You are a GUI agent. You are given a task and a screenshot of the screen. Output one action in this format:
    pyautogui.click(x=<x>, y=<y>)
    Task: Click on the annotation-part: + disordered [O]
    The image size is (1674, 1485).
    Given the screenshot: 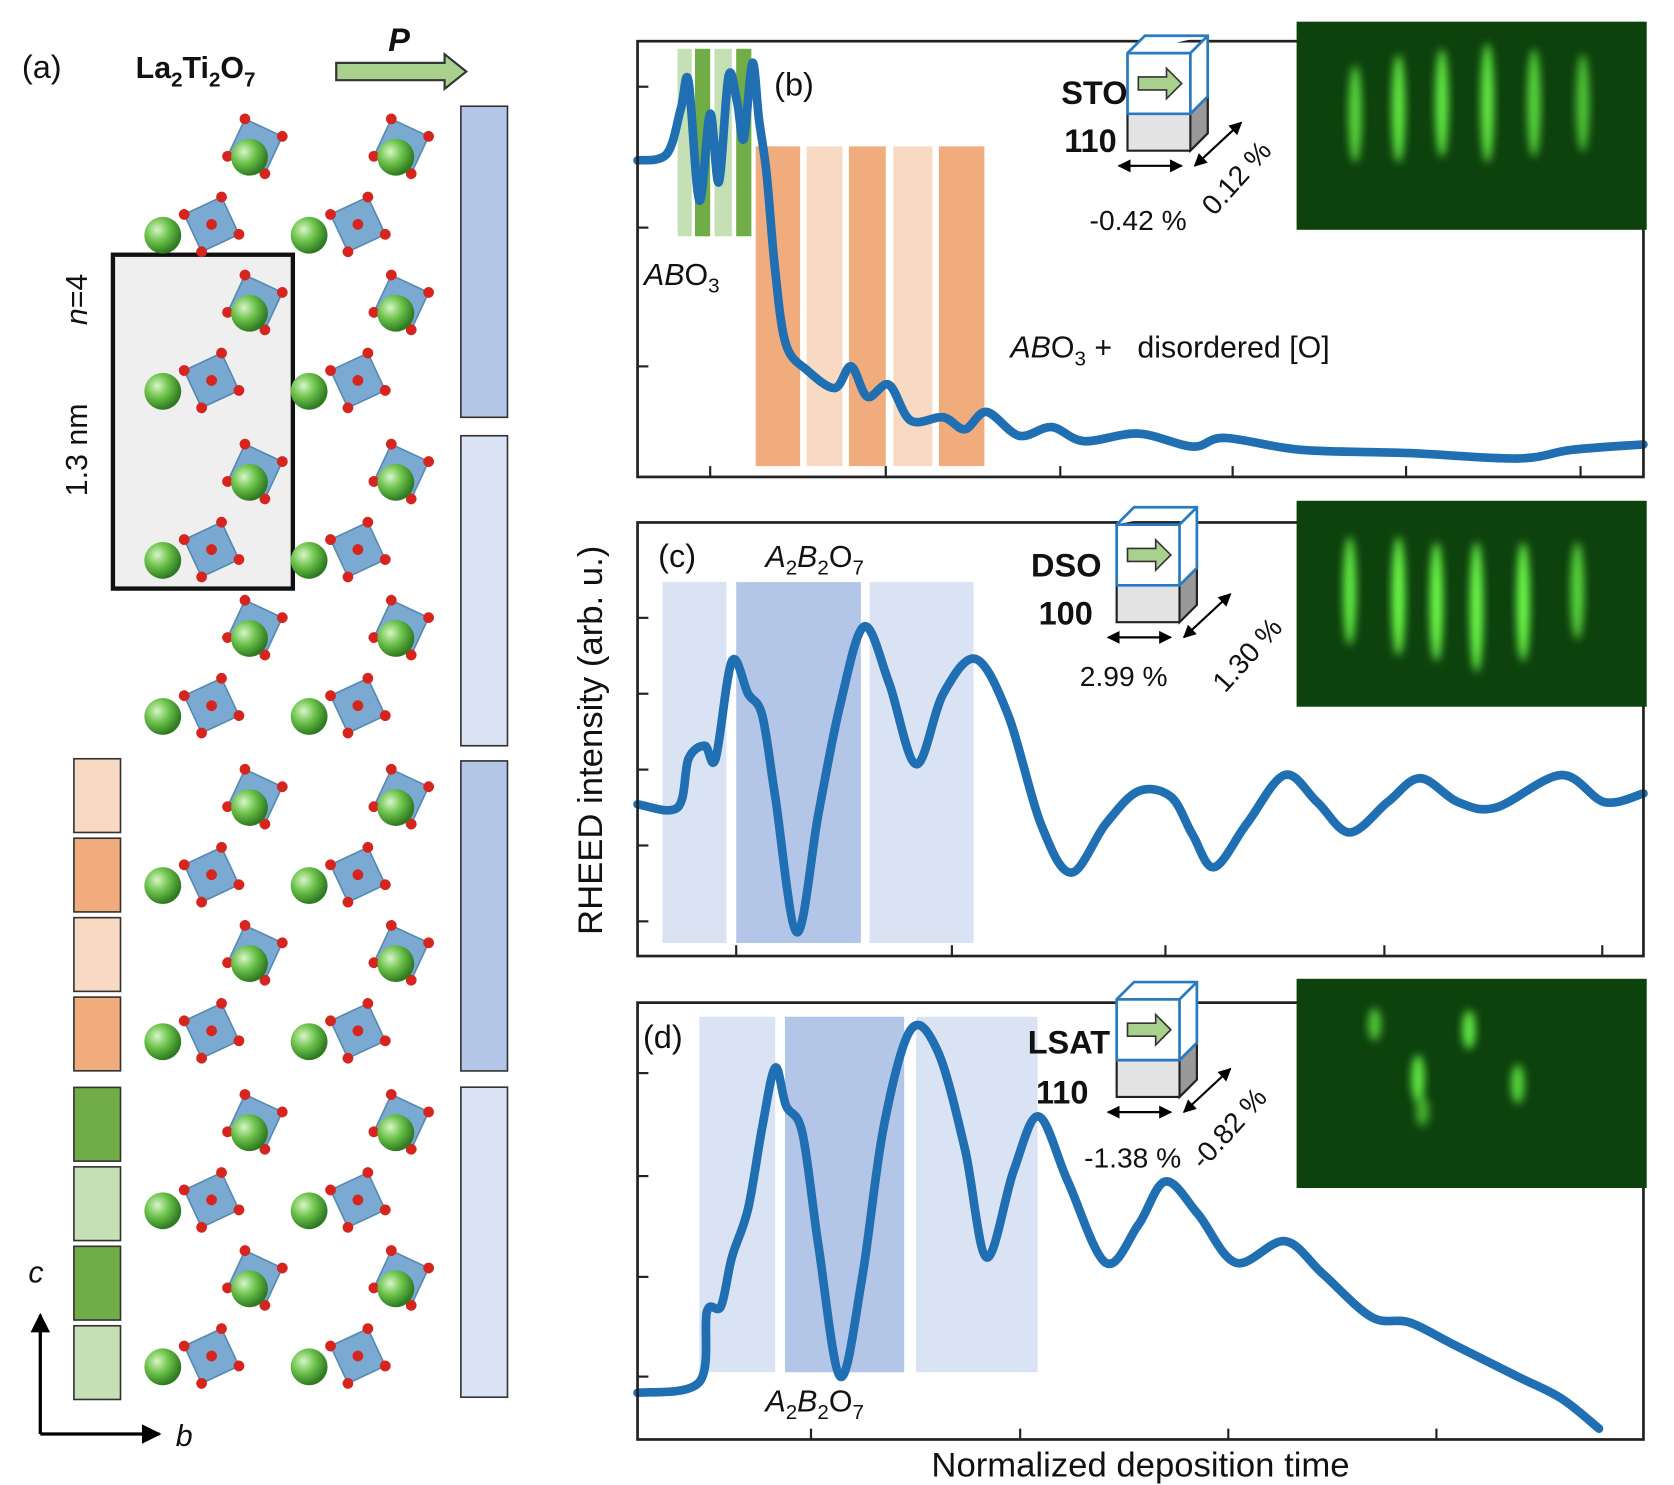 What is the action you would take?
    pyautogui.click(x=1208, y=348)
    